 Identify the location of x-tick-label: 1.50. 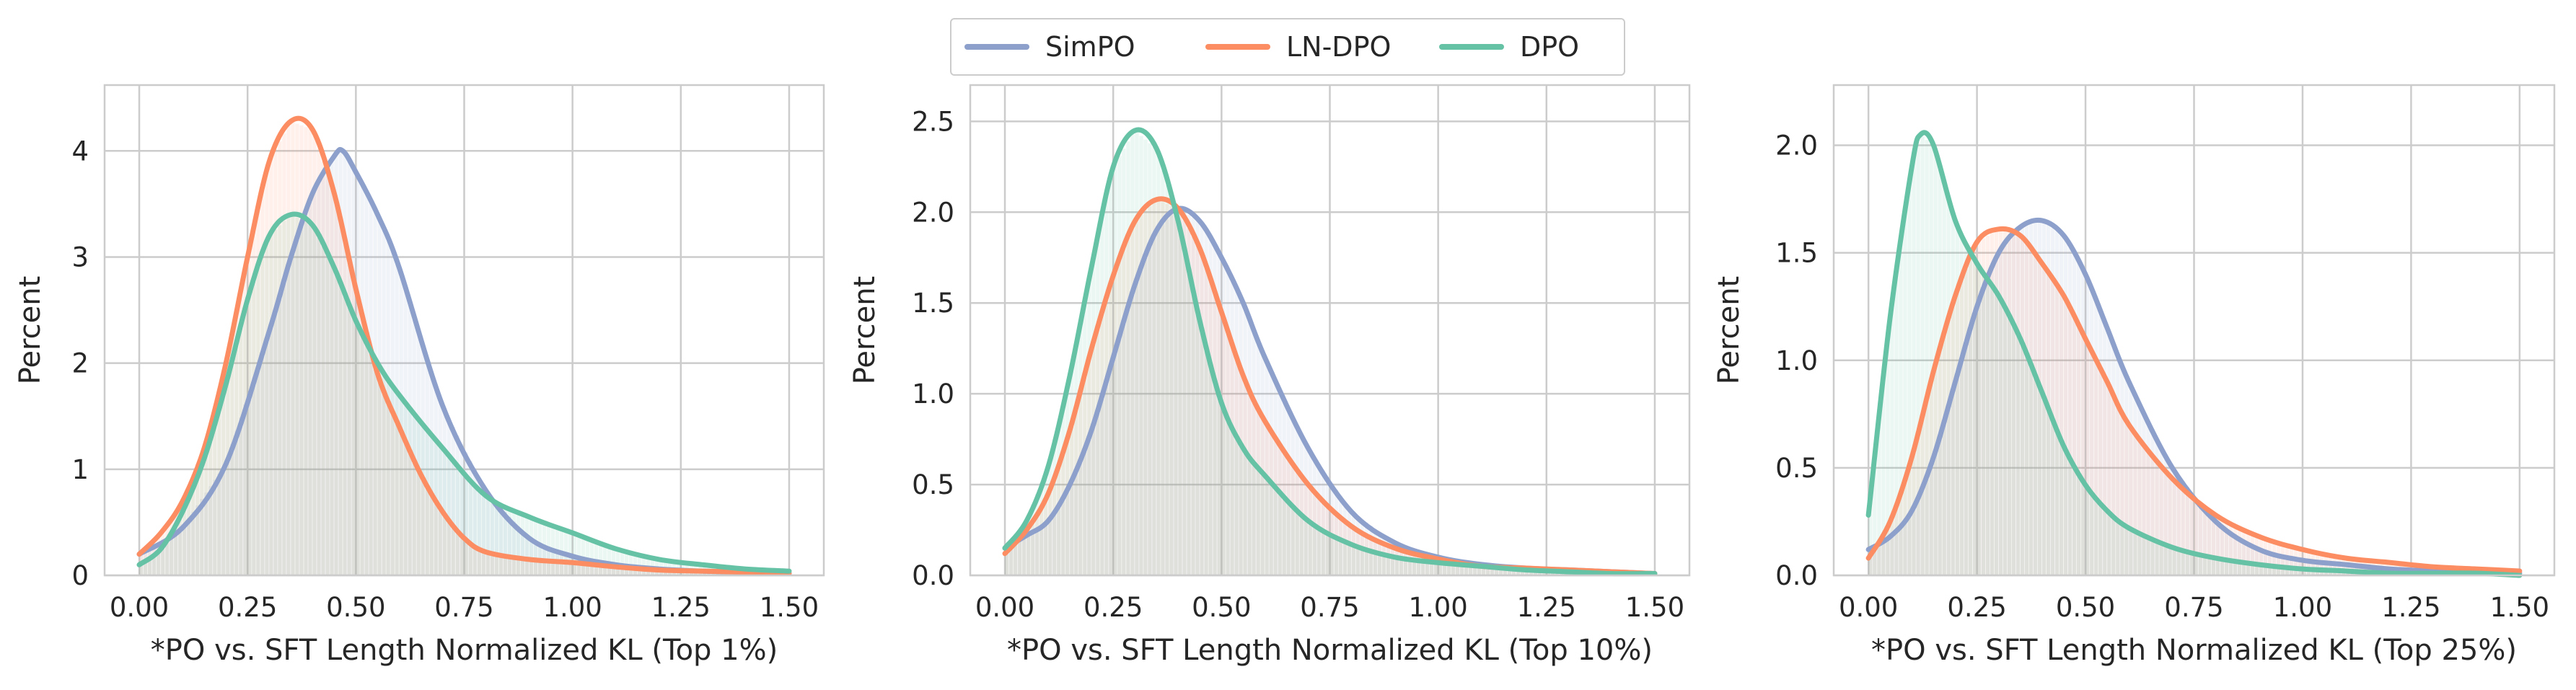
(2519, 607).